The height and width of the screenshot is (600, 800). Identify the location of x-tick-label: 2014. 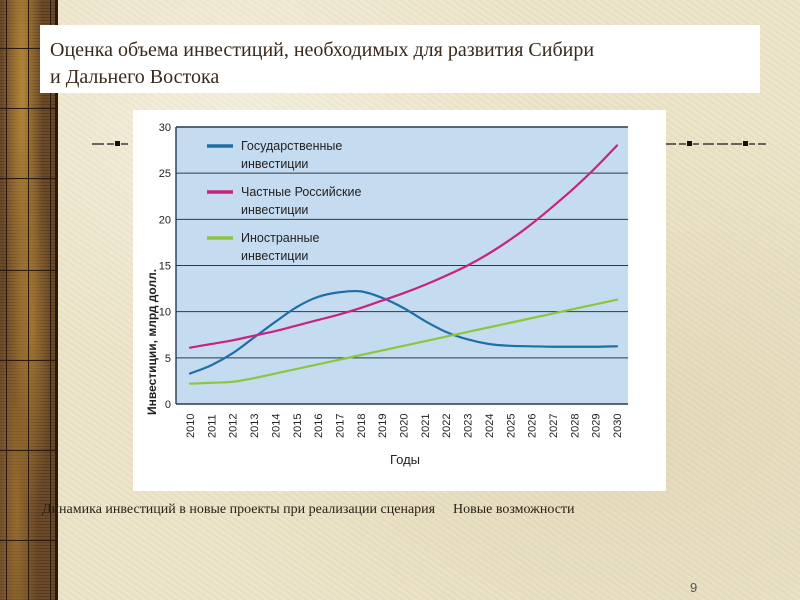
(276, 426).